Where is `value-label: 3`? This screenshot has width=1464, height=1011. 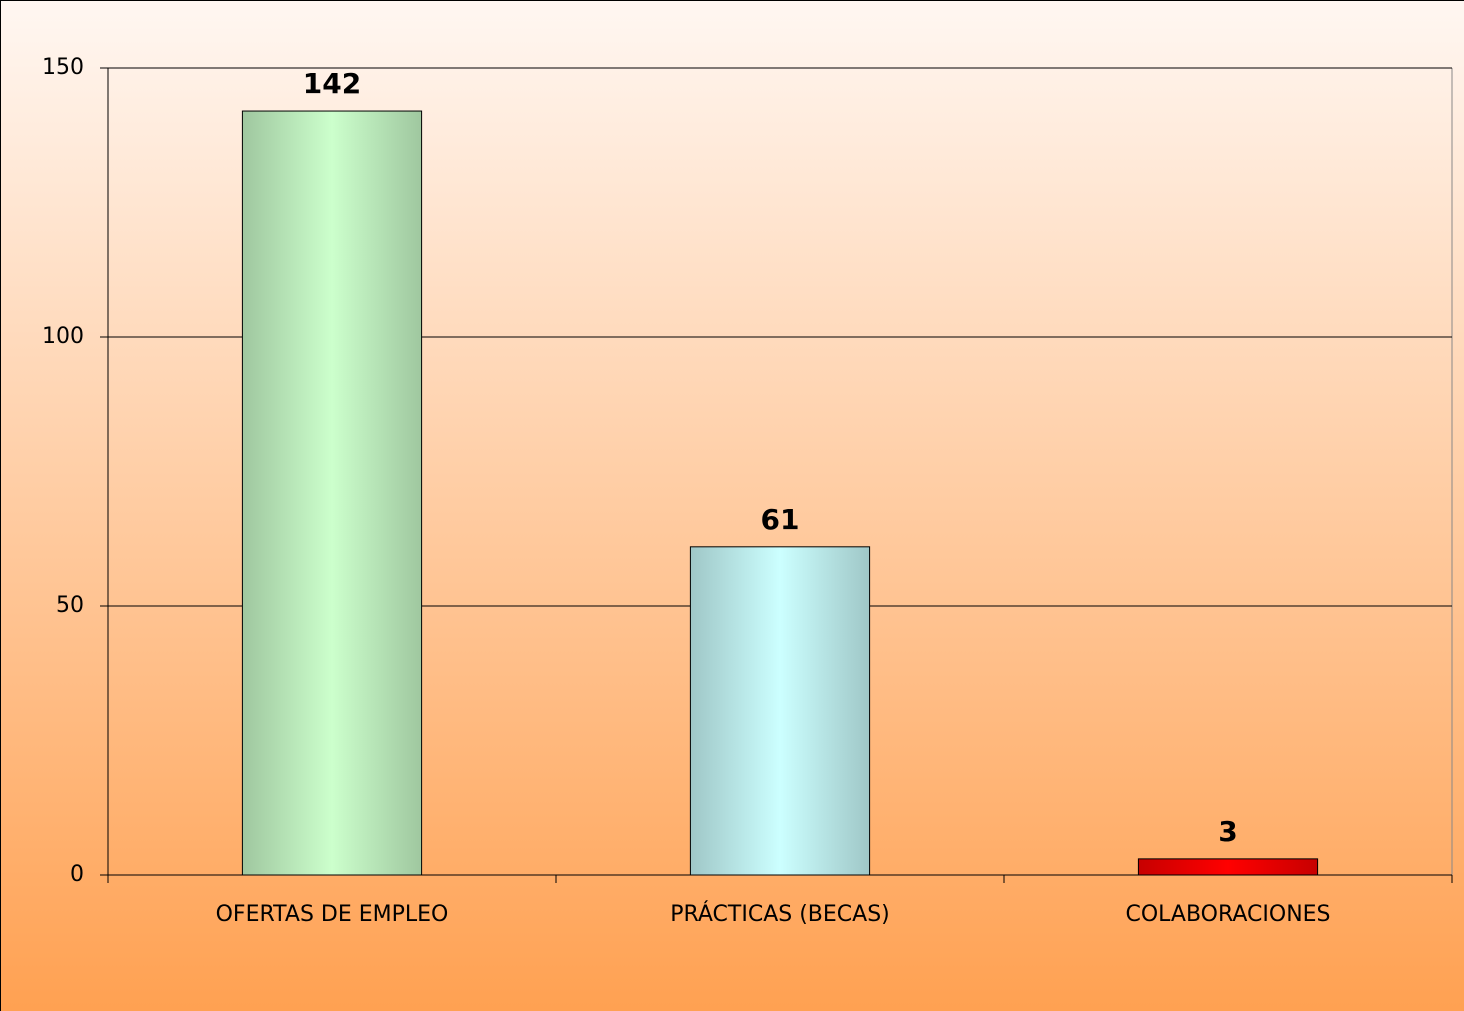 value-label: 3 is located at coordinates (1227, 831).